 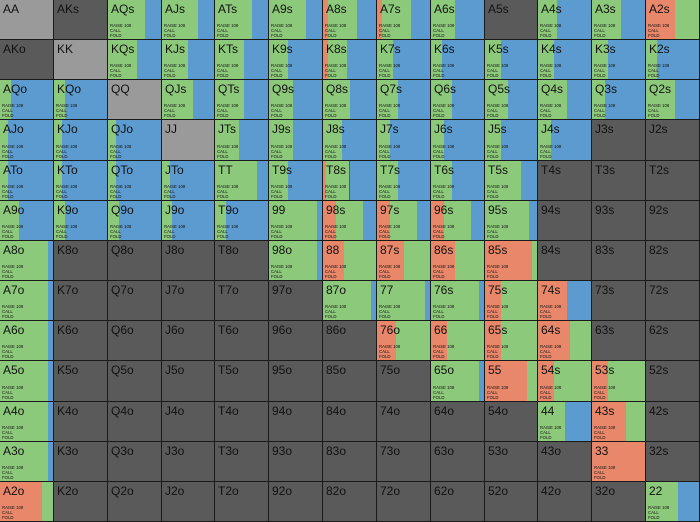 What do you see at coordinates (350, 422) in the screenshot?
I see `hand-cell-84o: 84o` at bounding box center [350, 422].